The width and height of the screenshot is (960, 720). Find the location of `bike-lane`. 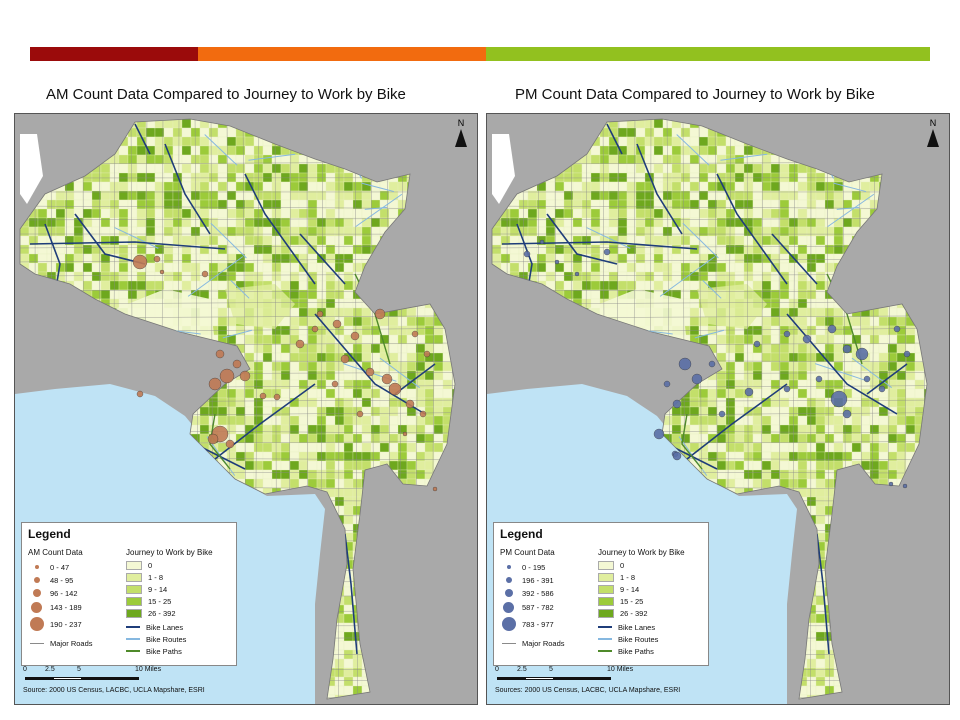

bike-lane is located at coordinates (110, 239).